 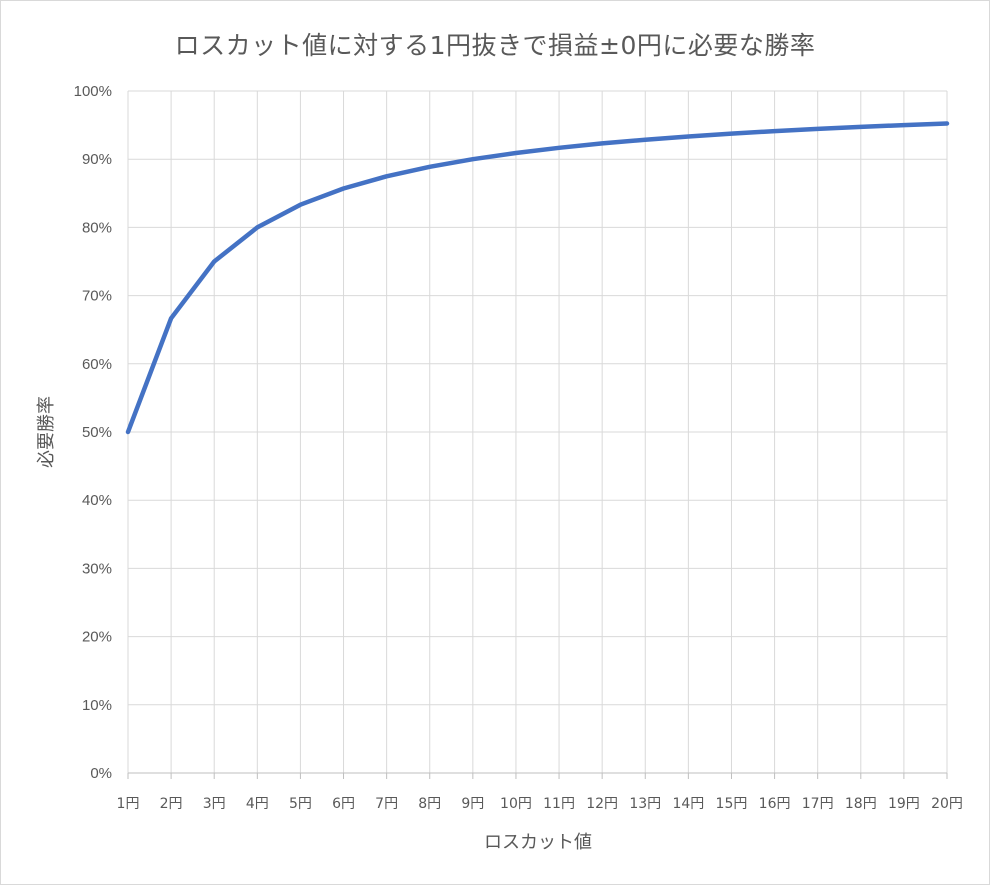 What do you see at coordinates (97, 637) in the screenshot?
I see `y-tick-label: 20%` at bounding box center [97, 637].